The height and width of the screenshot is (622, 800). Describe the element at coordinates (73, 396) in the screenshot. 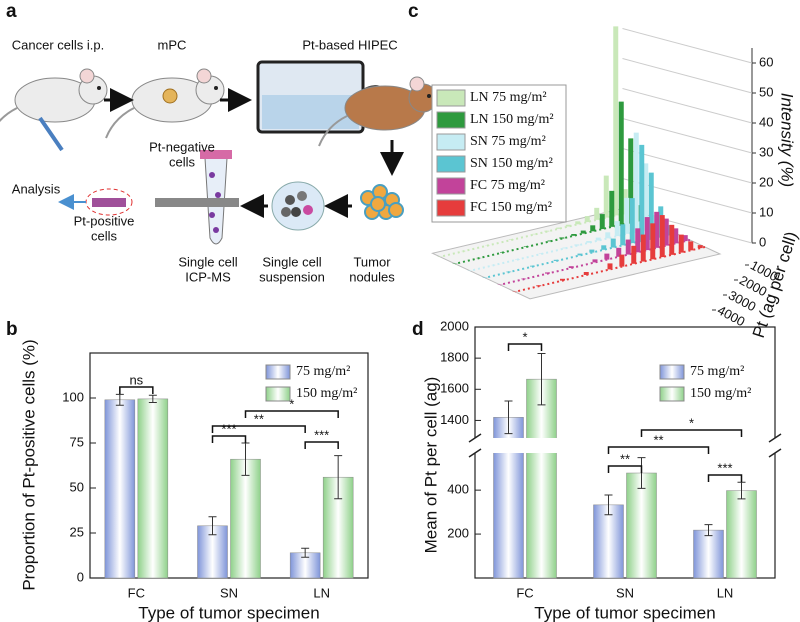

I see `y-tick-label: 100` at that location.